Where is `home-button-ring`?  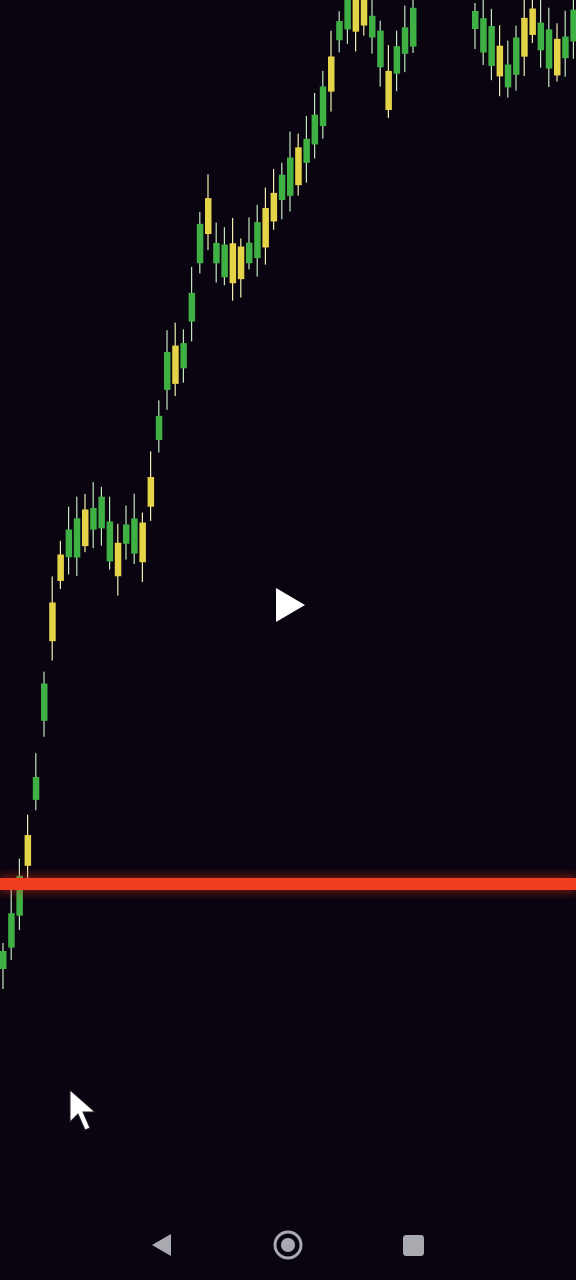
home-button-ring is located at coordinates (288, 1245).